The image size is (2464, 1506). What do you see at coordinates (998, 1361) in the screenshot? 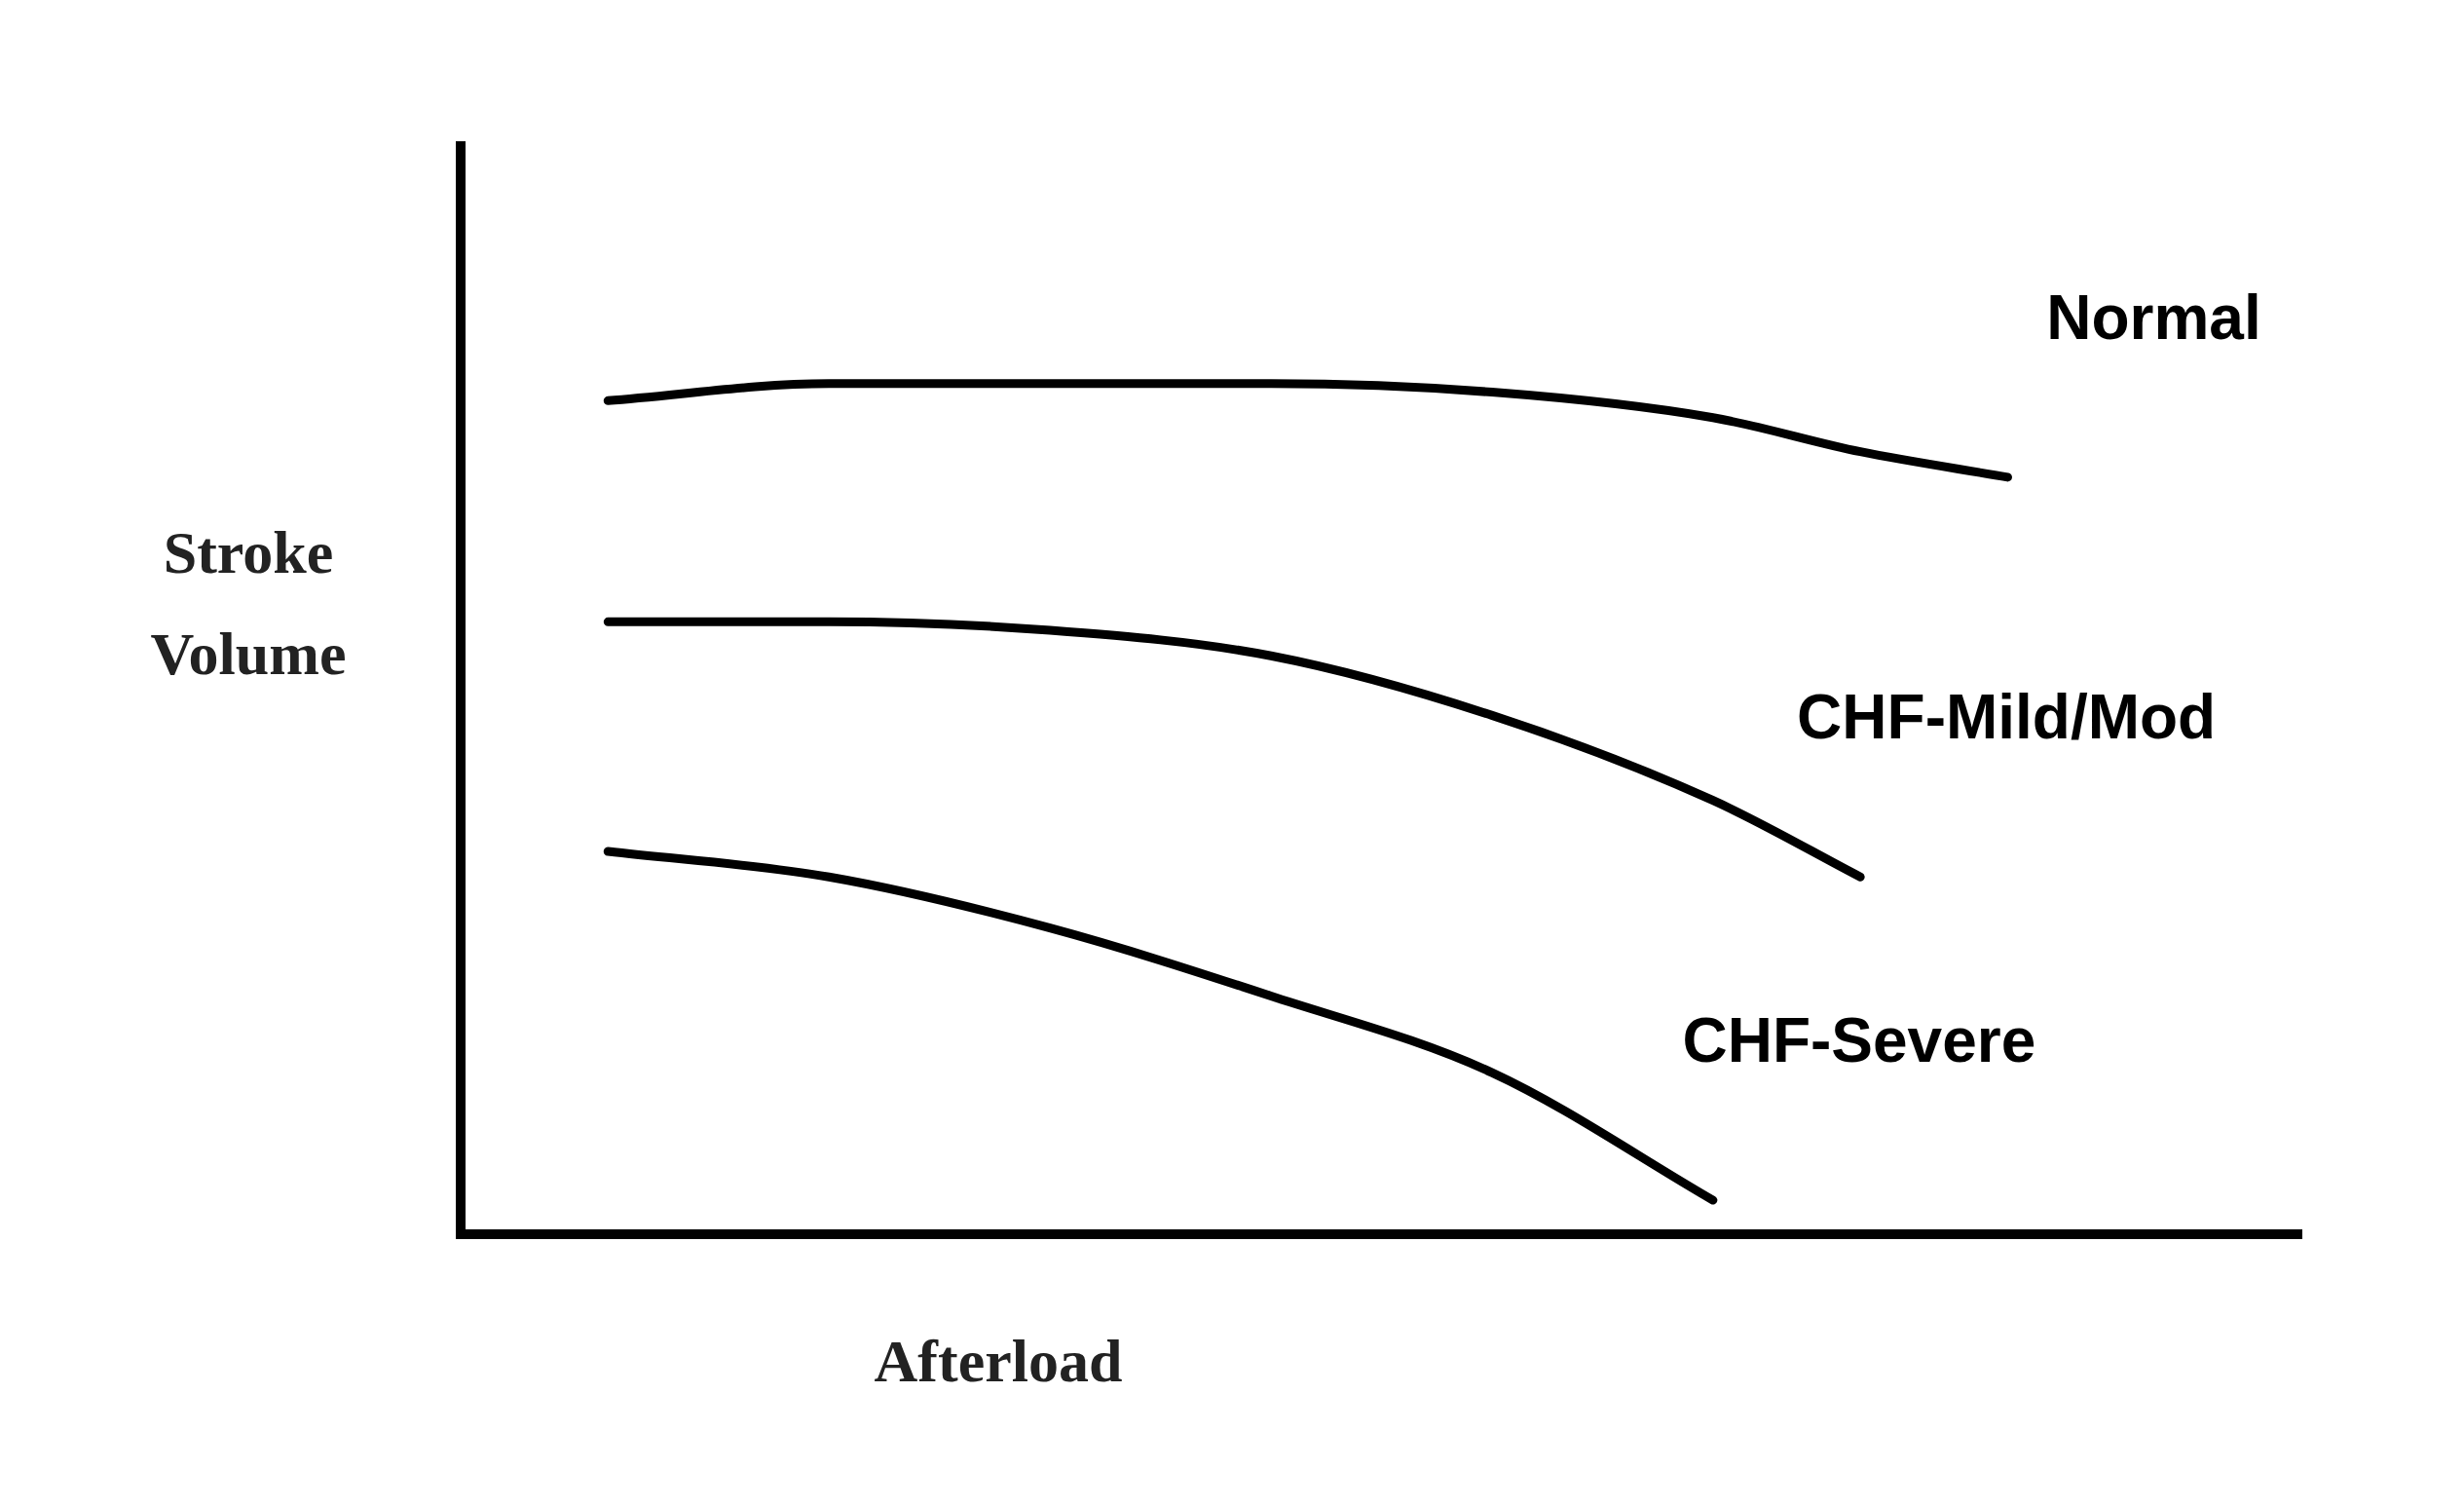
I see `x-axis-title: Afterload` at bounding box center [998, 1361].